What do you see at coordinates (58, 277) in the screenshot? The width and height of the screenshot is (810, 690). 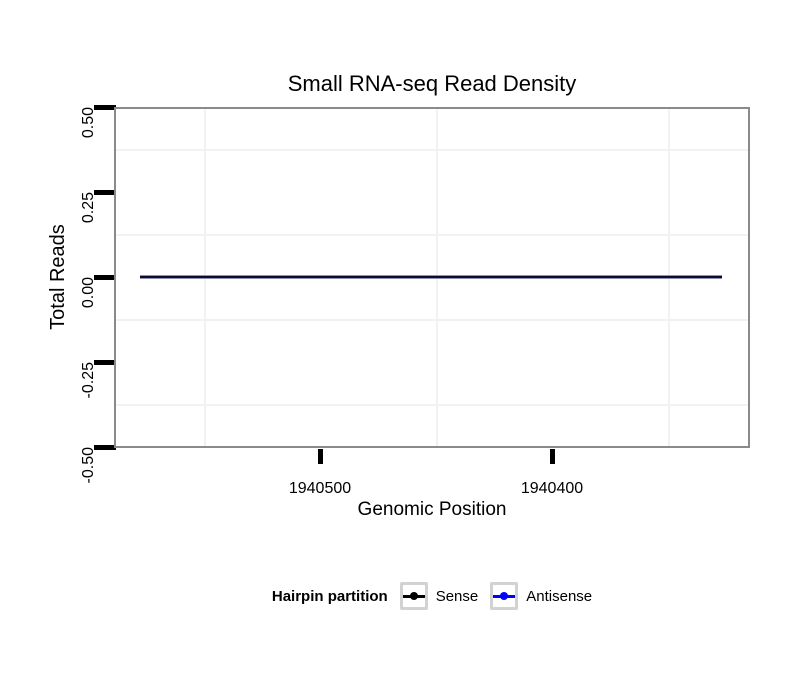 I see `y-axis-title: Total Reads` at bounding box center [58, 277].